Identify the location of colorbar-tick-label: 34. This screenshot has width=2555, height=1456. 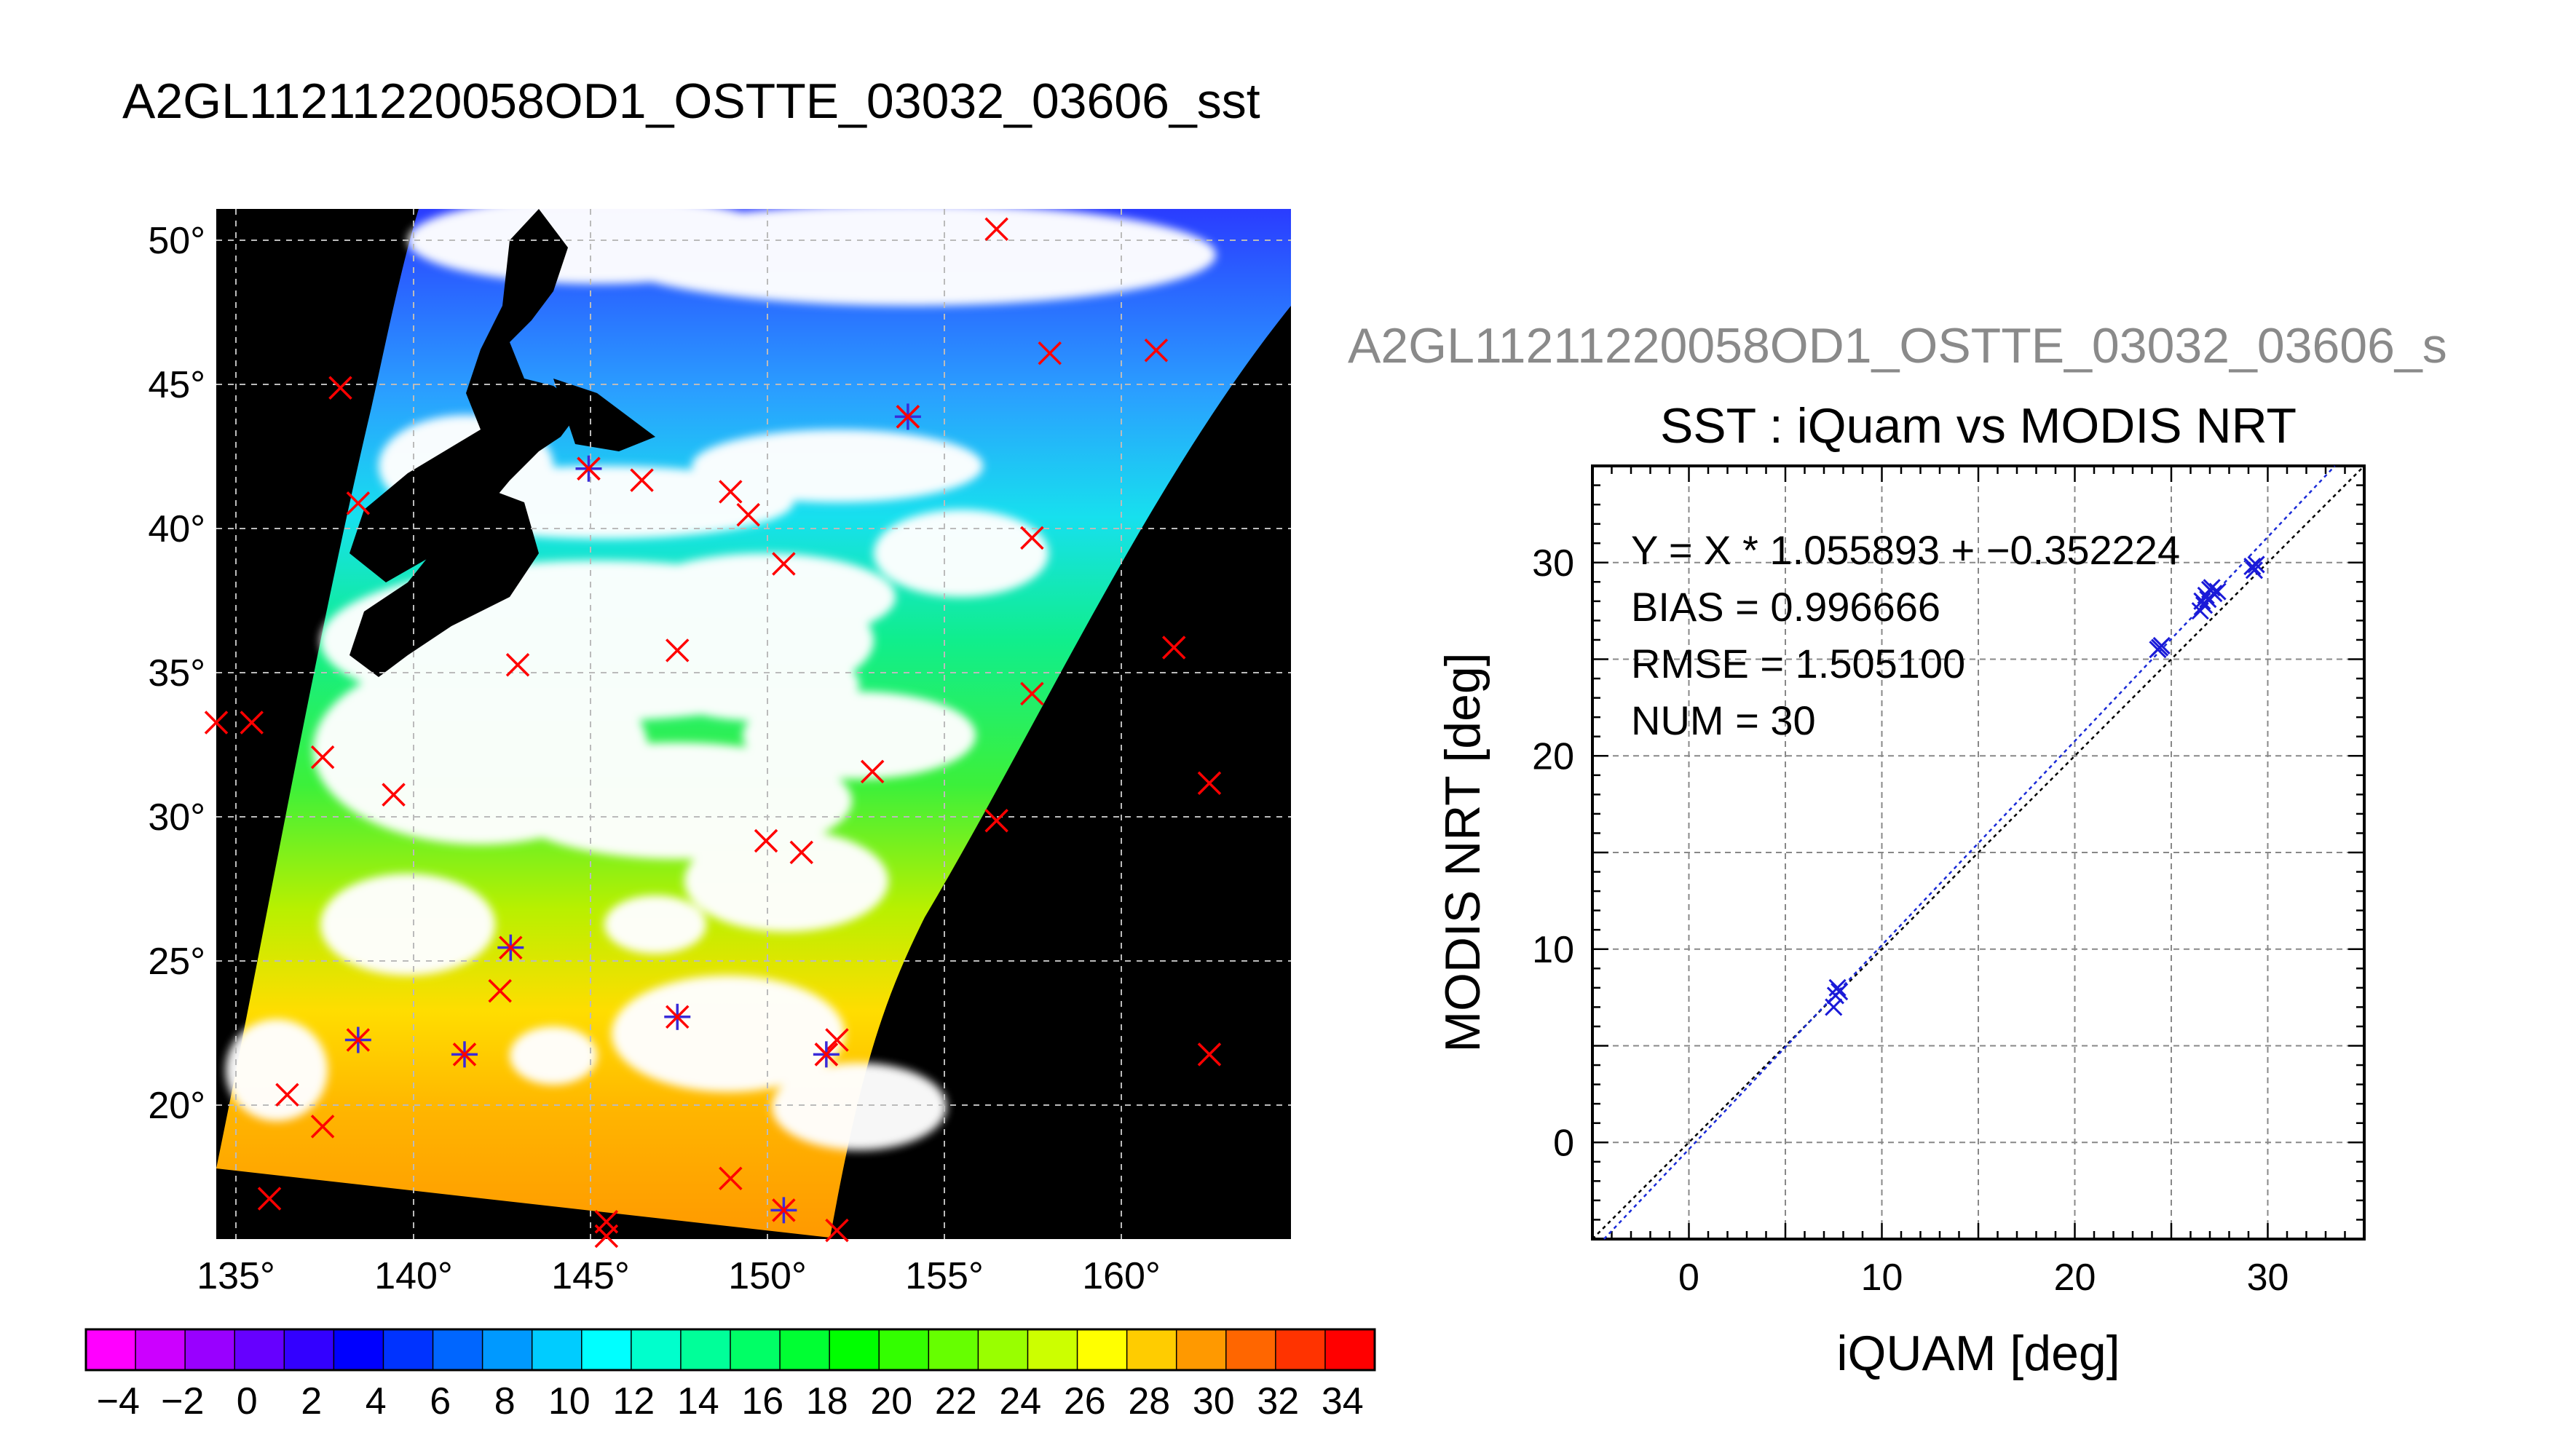
(1343, 1401).